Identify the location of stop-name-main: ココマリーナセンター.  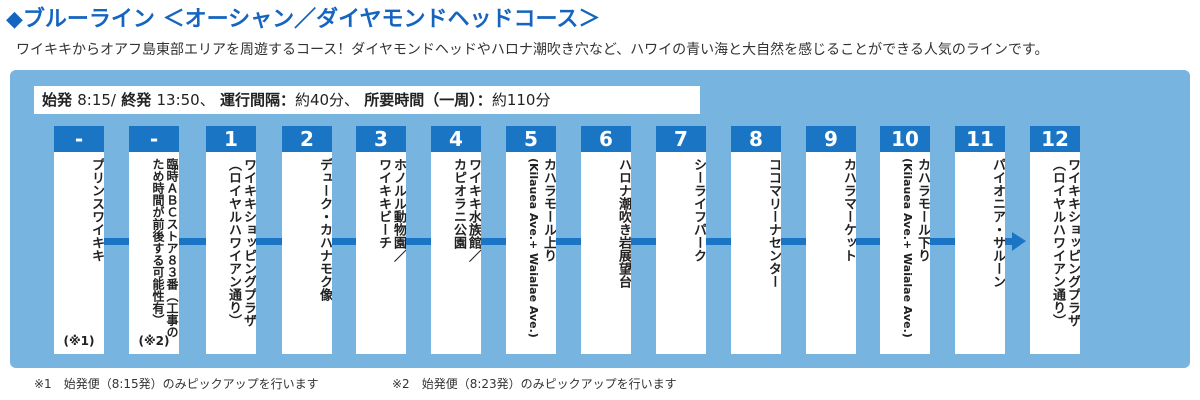
(773, 223).